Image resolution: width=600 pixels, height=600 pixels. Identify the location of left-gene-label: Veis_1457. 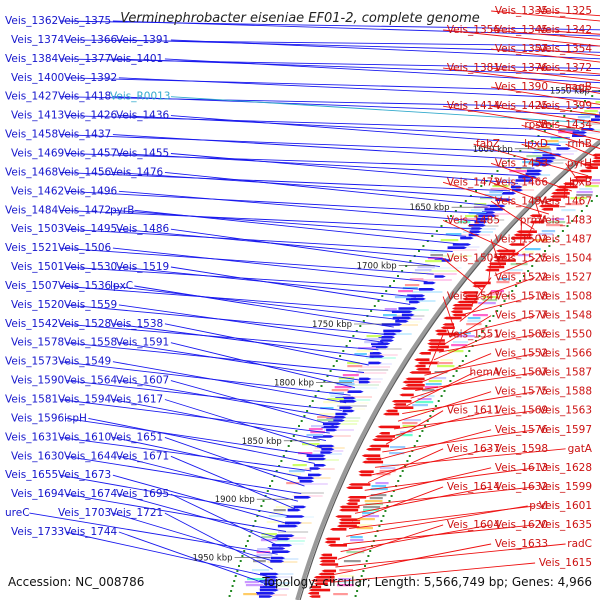
(90, 154).